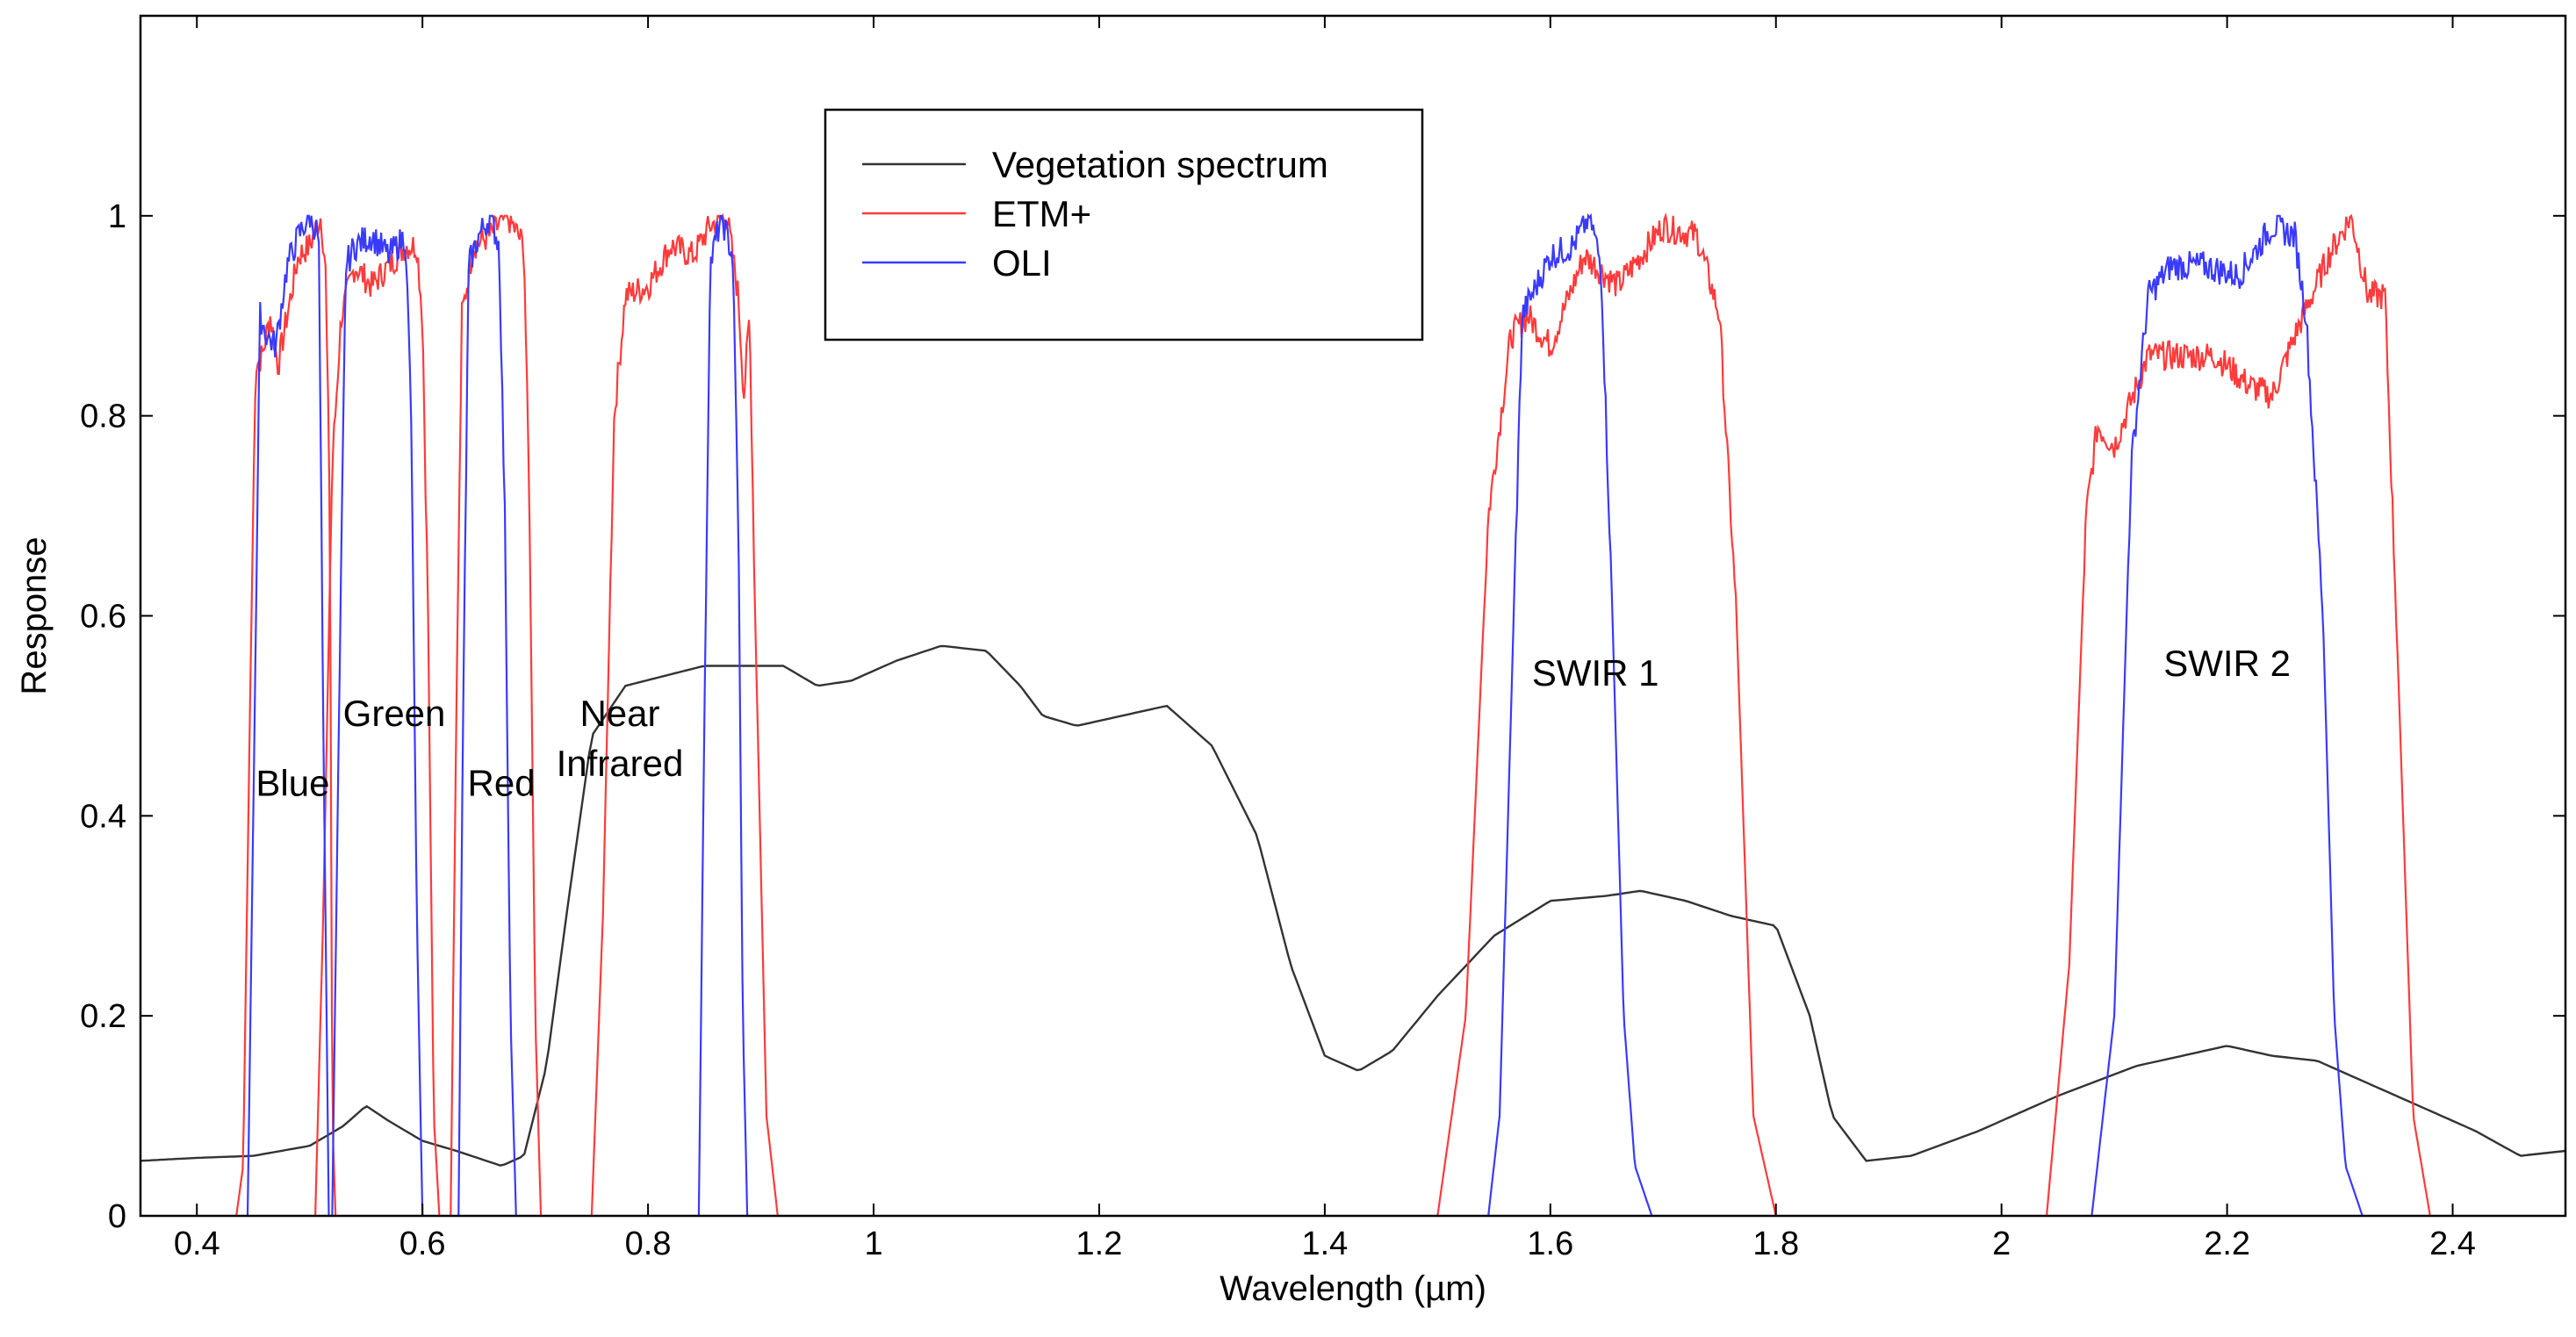 The height and width of the screenshot is (1337, 2576). Describe the element at coordinates (2227, 663) in the screenshot. I see `band-label: SWIR 2` at that location.